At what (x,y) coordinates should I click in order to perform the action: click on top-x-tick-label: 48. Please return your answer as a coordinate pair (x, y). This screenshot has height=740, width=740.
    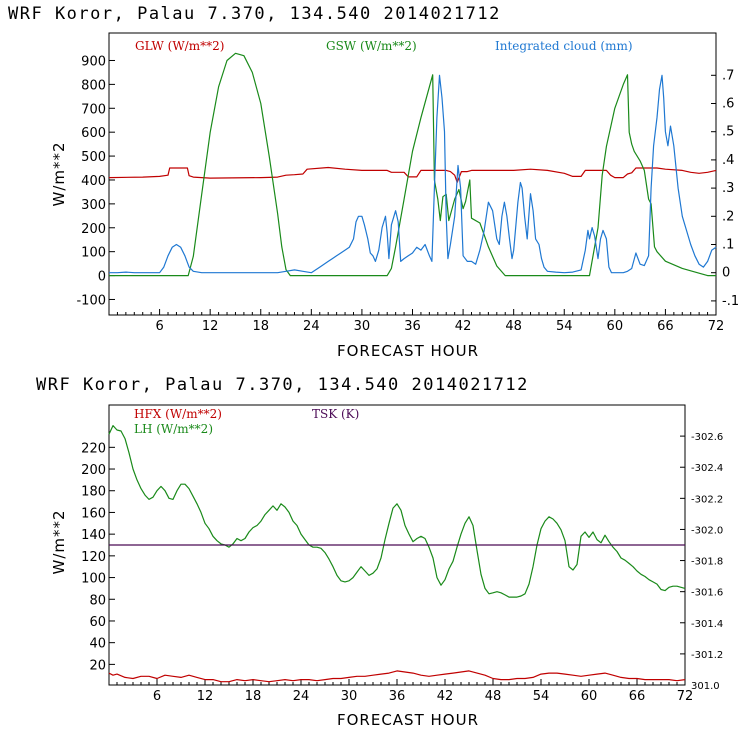
    Looking at the image, I should click on (513, 326).